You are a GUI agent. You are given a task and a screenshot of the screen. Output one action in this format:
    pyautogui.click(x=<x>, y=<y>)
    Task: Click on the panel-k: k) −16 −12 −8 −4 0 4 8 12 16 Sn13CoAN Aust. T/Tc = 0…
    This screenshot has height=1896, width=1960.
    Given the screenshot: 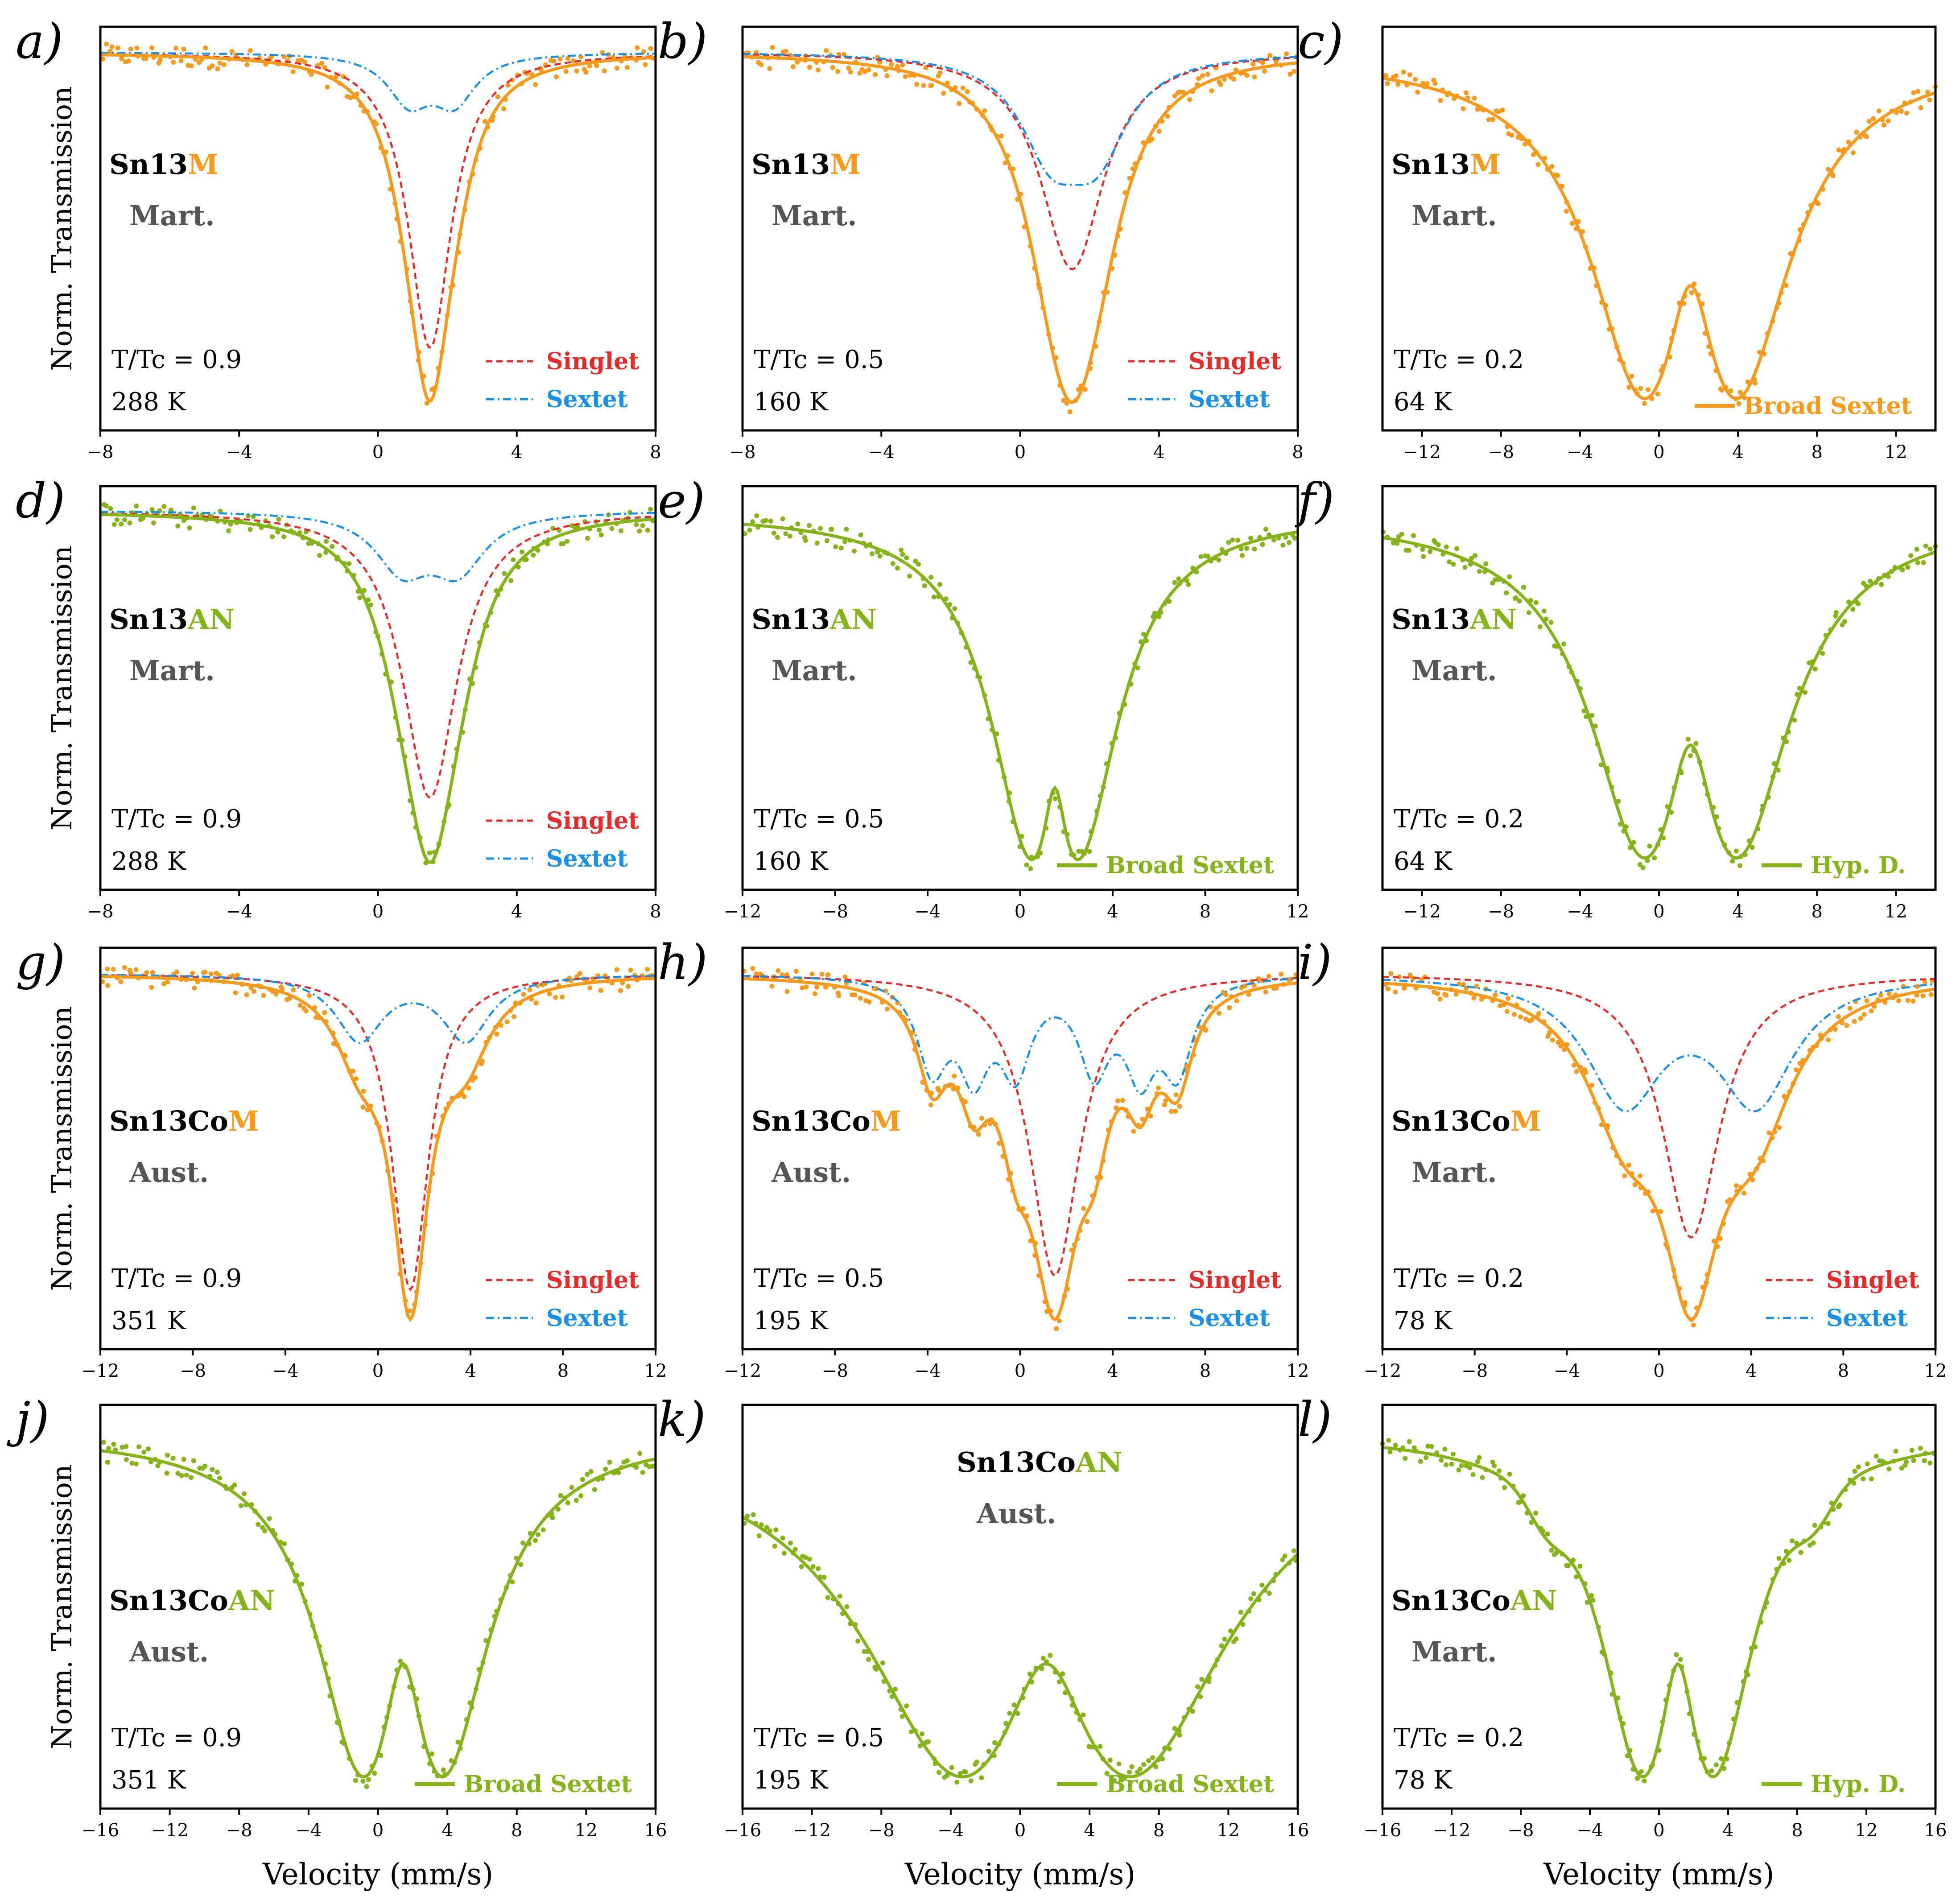 What is the action you would take?
    pyautogui.click(x=983, y=1642)
    